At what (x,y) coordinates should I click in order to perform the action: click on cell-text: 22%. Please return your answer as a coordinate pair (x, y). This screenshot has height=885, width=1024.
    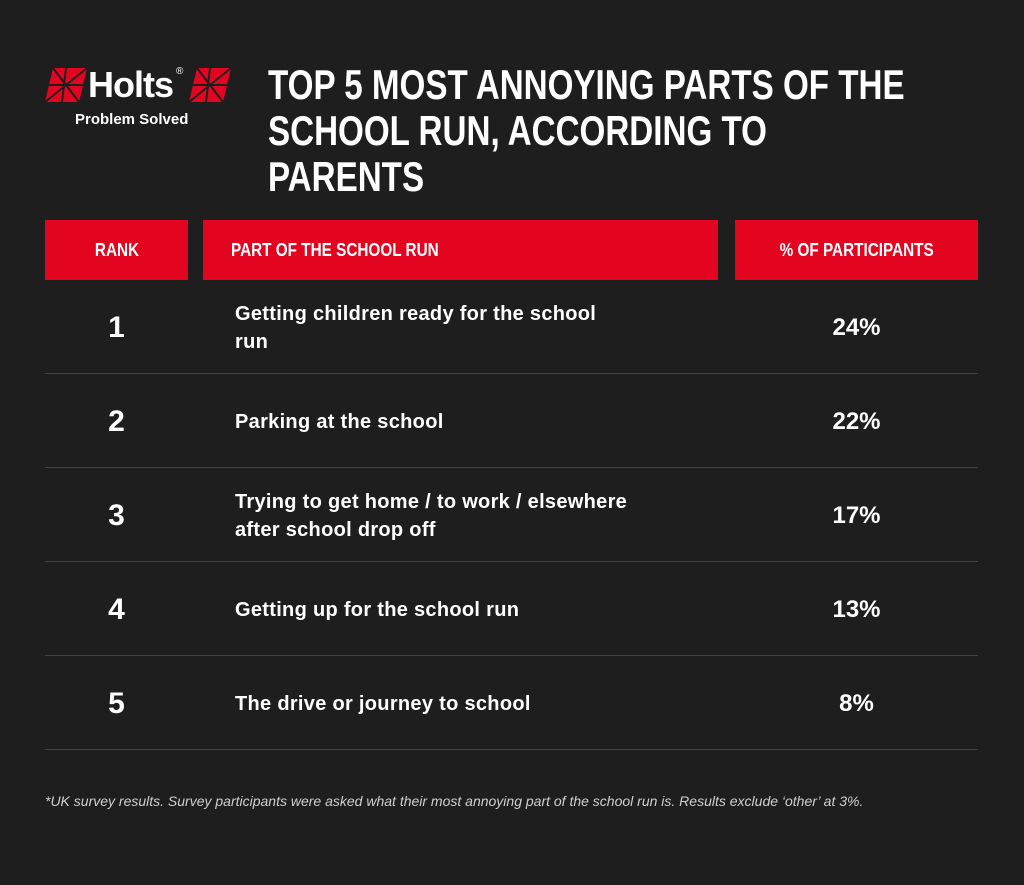
    Looking at the image, I should click on (856, 421).